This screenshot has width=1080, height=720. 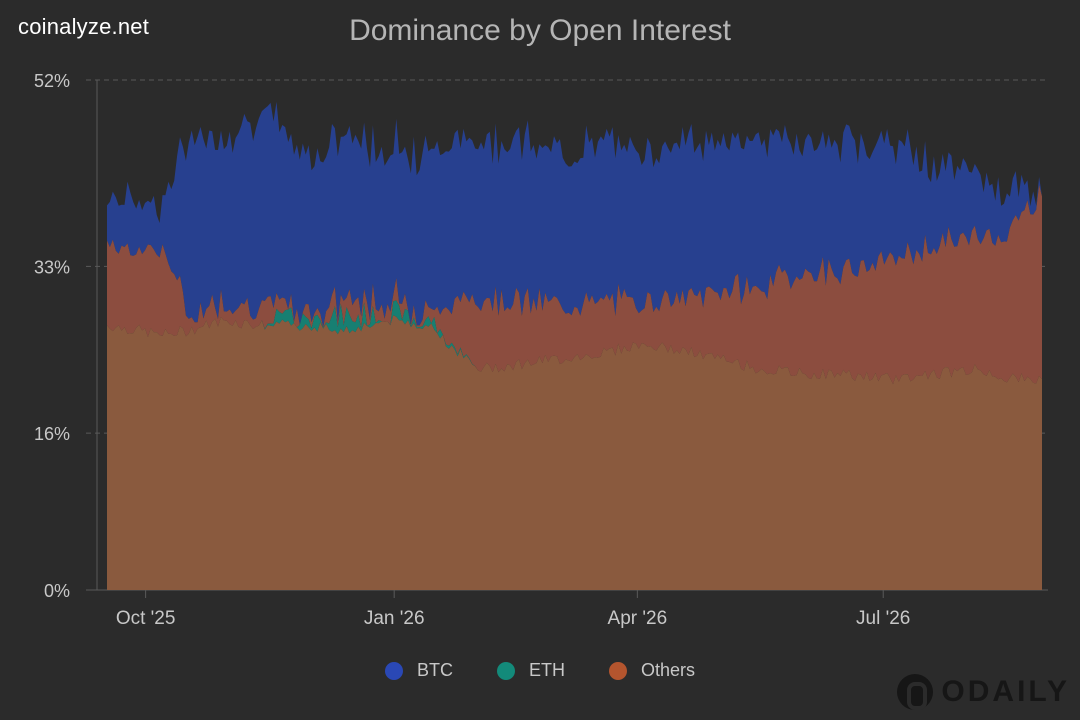 I want to click on x-tick-label: Apr '26, so click(x=638, y=618).